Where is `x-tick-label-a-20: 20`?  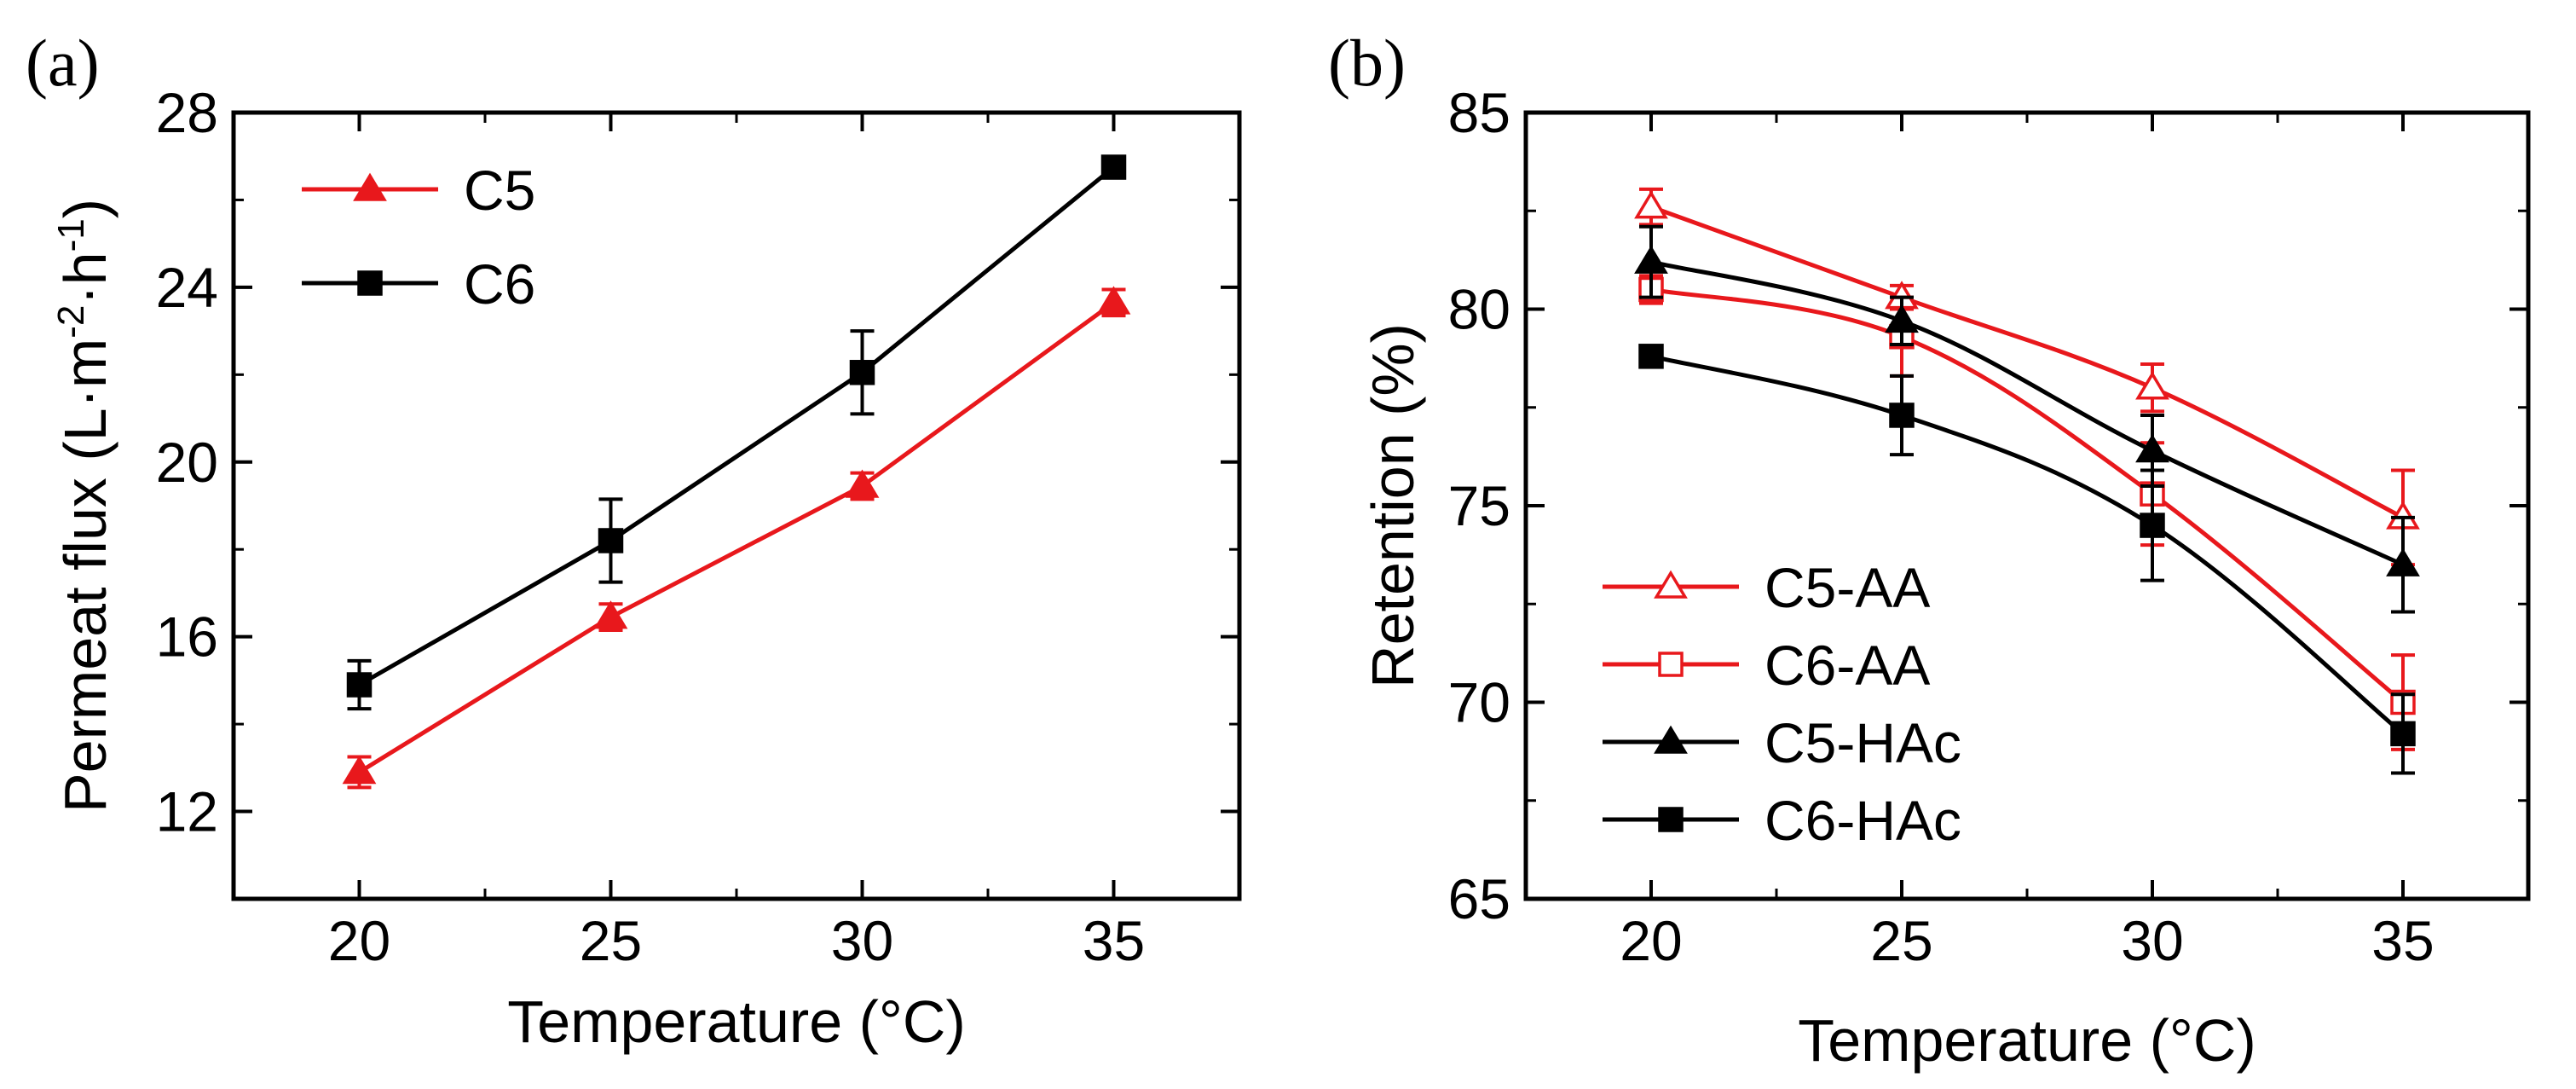
x-tick-label-a-20: 20 is located at coordinates (359, 941).